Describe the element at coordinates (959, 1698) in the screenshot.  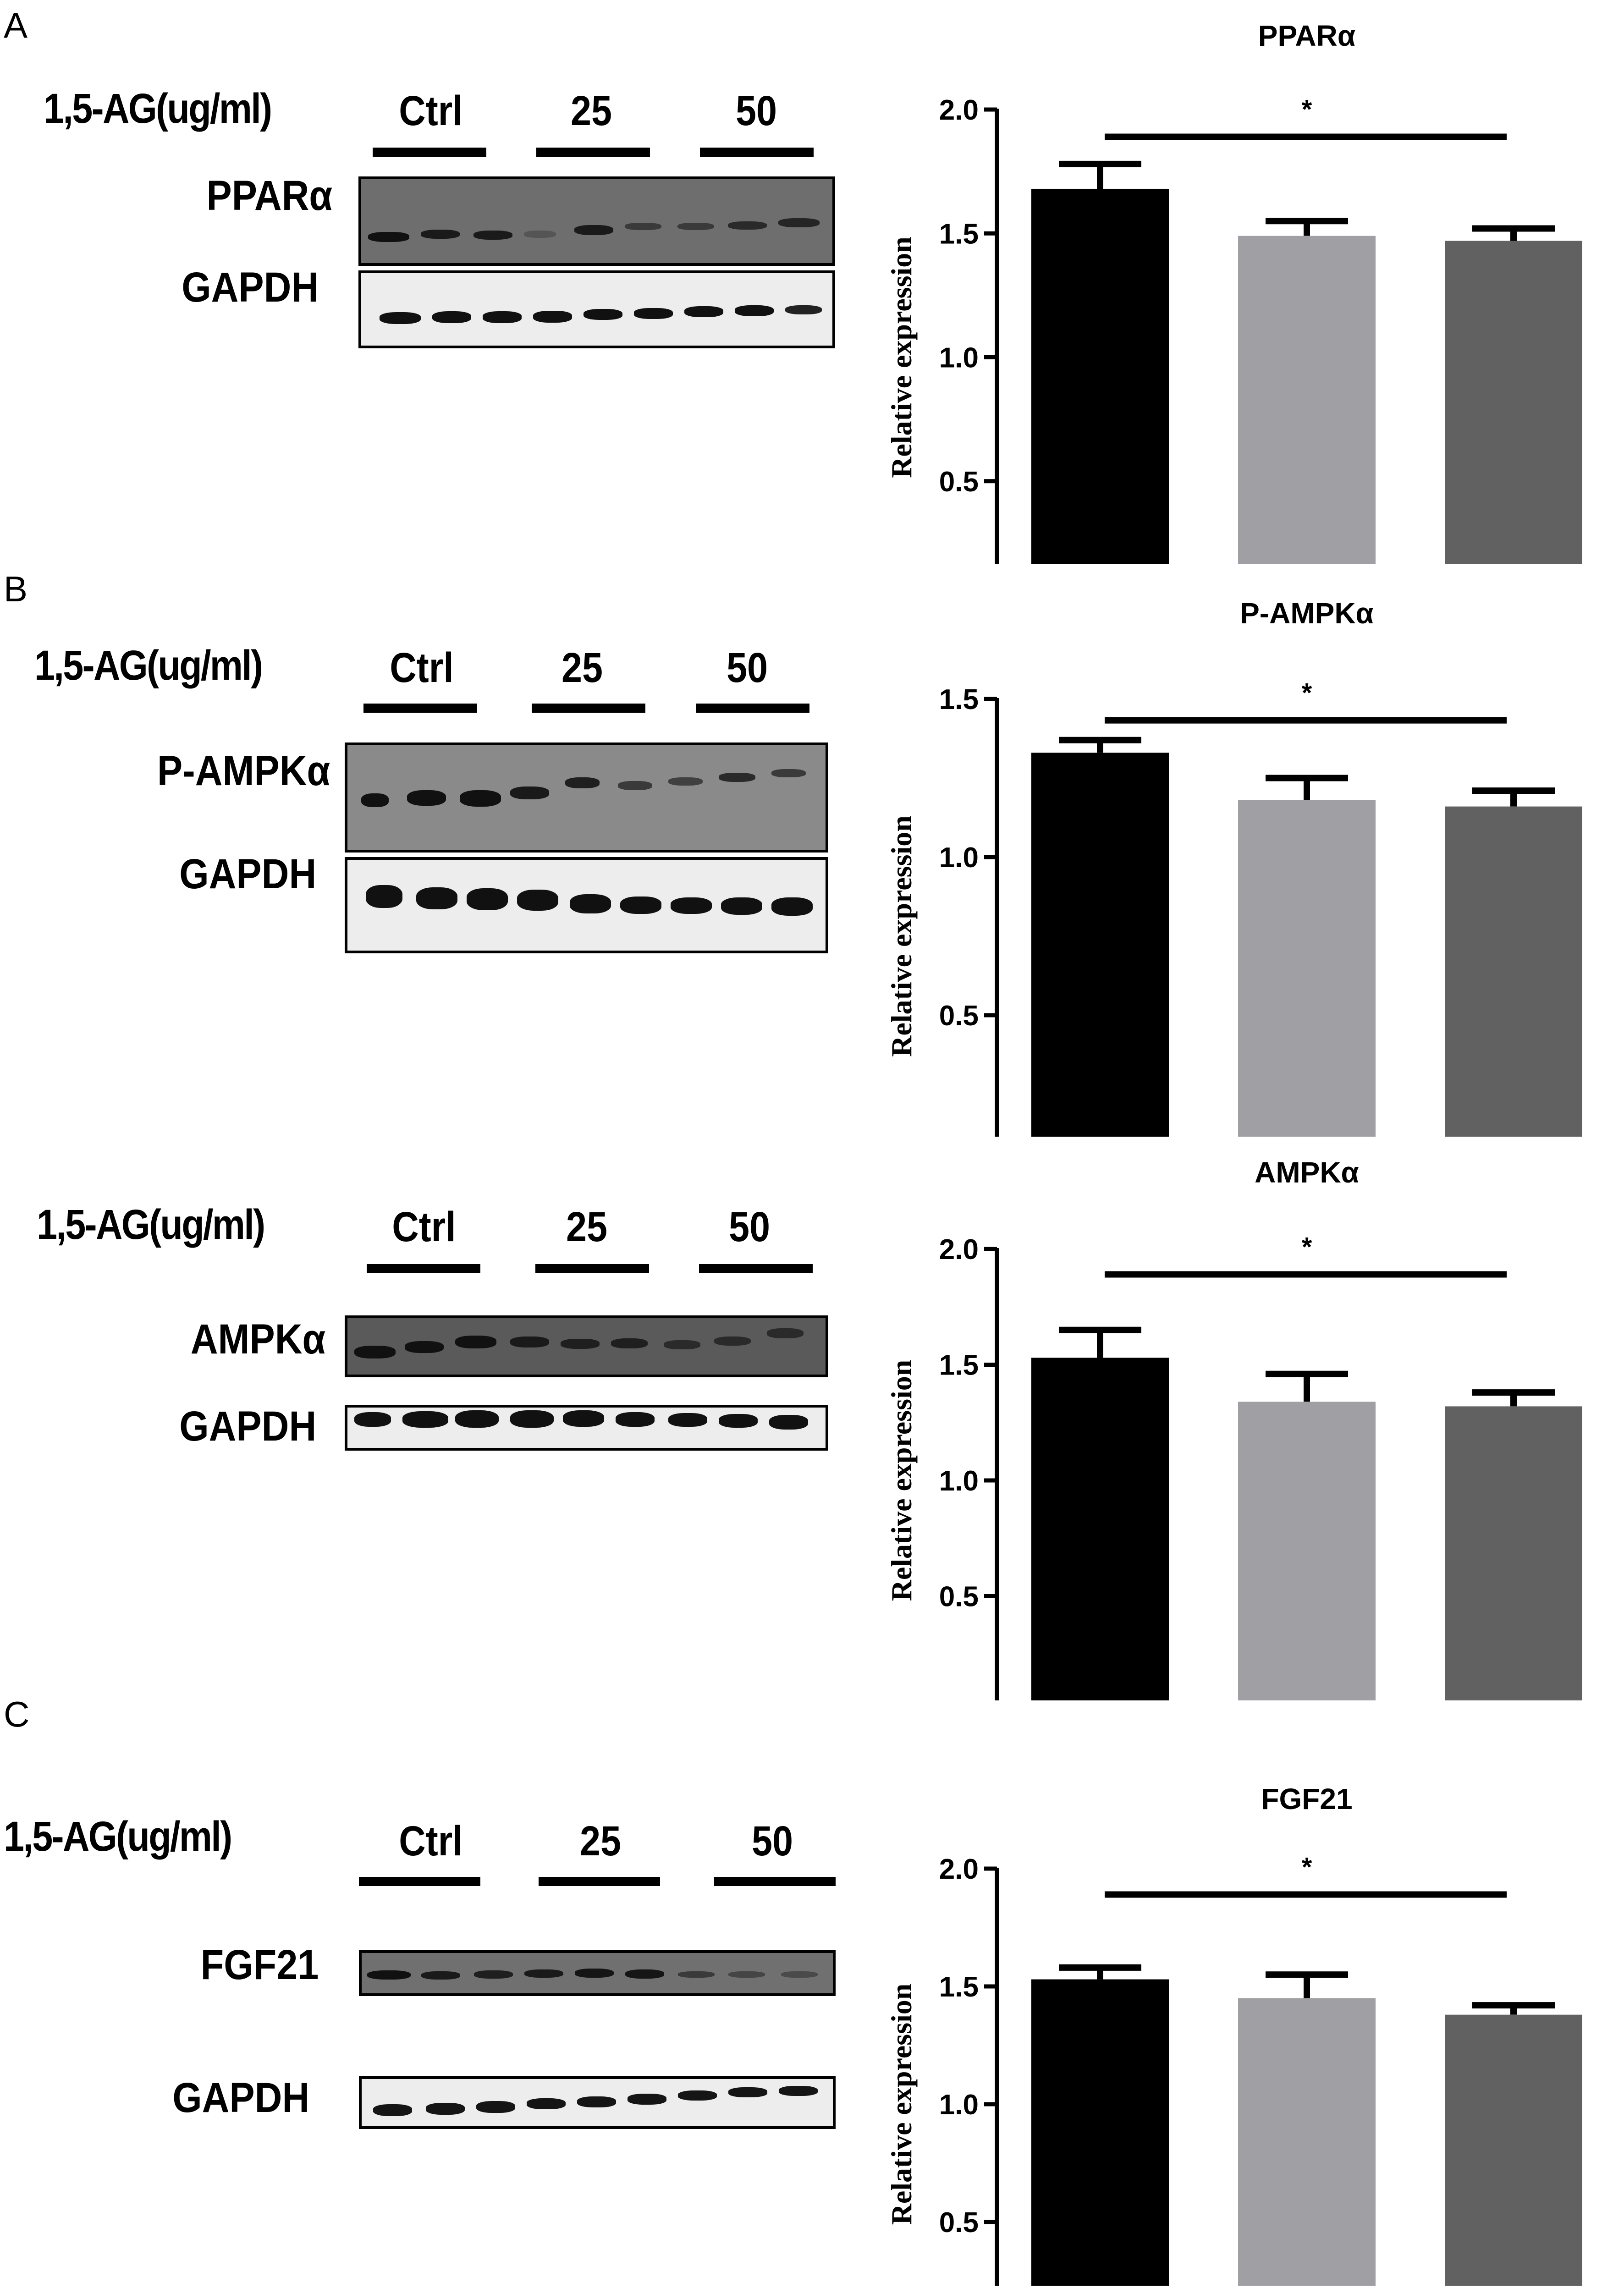
I see `y-tick-label: 0.0` at that location.